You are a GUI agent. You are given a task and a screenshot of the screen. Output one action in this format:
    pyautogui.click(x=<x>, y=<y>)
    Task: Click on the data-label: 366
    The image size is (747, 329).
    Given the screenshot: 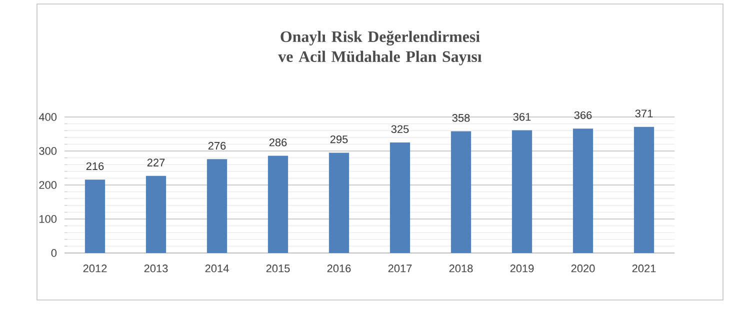 What is the action you would take?
    pyautogui.click(x=583, y=115)
    